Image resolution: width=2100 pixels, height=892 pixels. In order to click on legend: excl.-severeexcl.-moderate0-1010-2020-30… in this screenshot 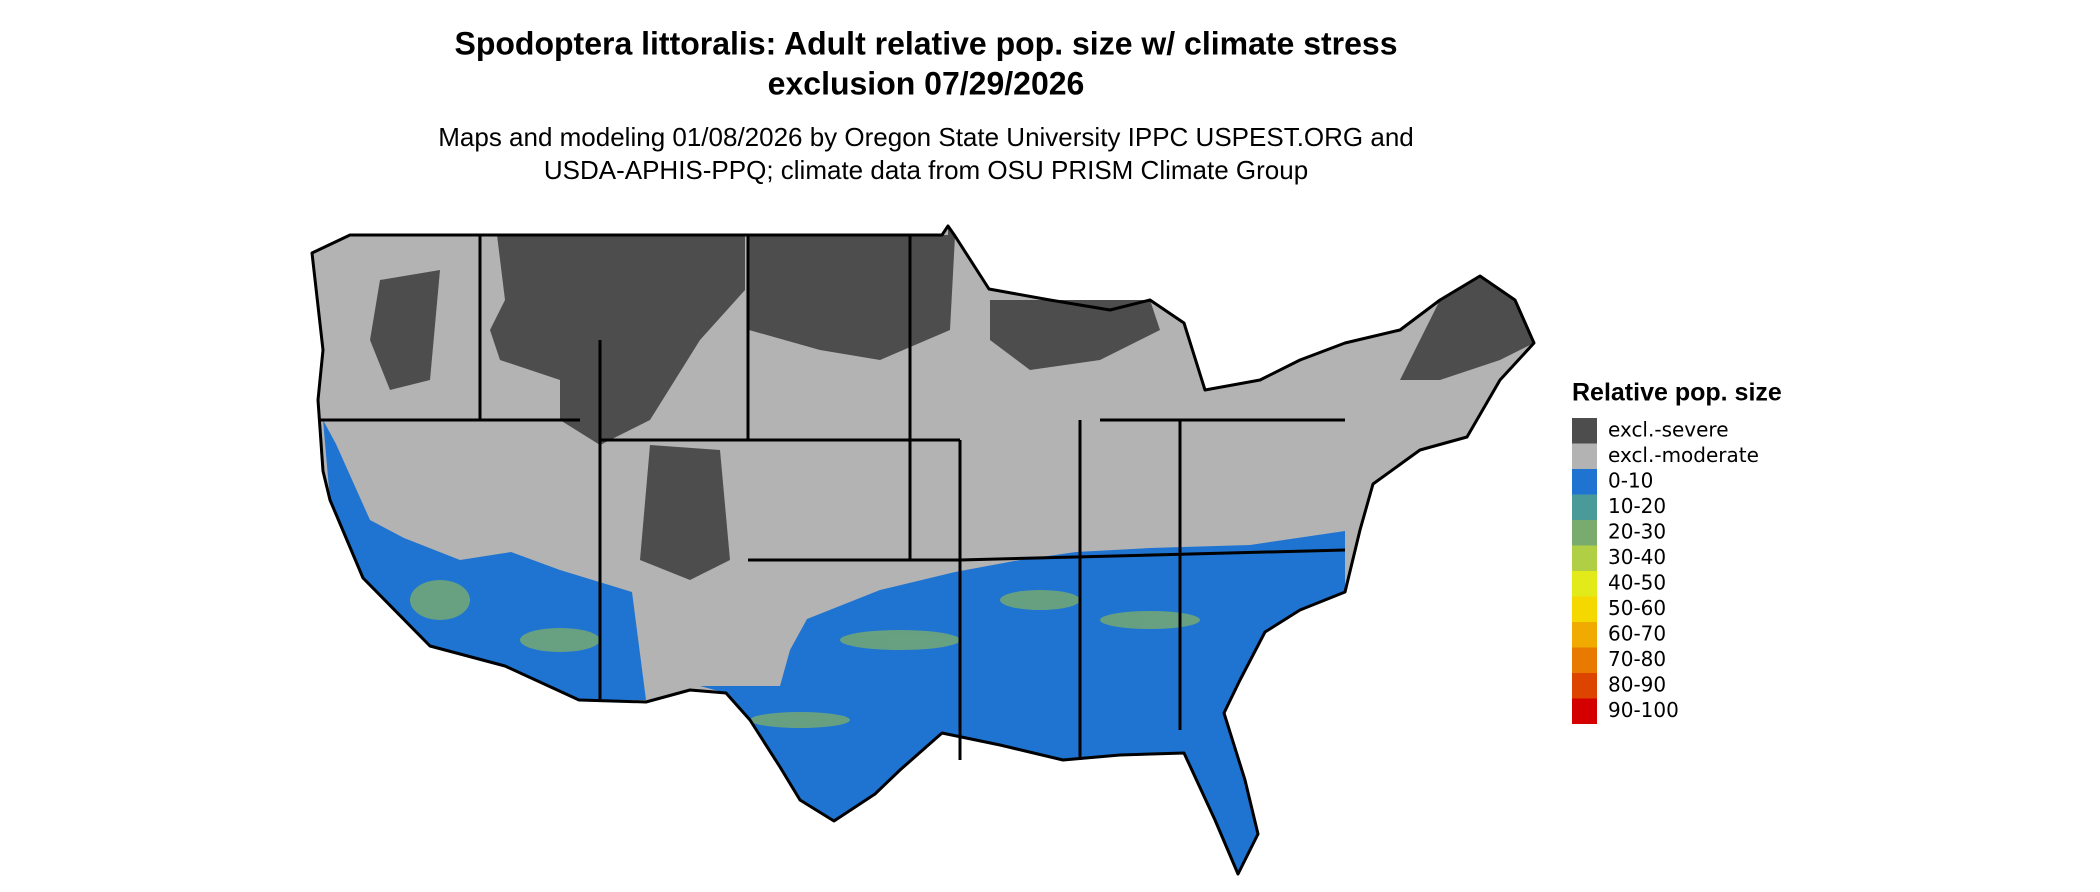, I will do `click(1665, 571)`.